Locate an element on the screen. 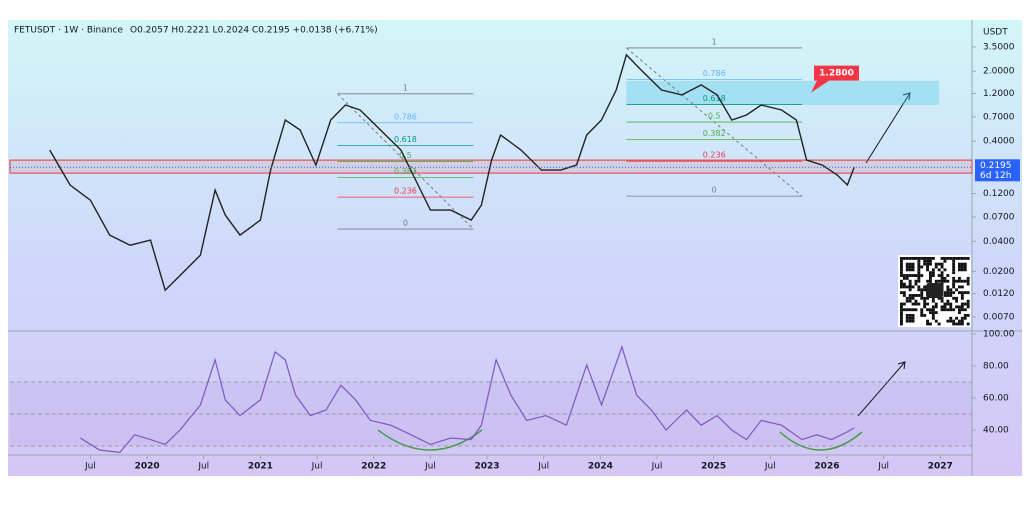 The height and width of the screenshot is (519, 1024). y-tick-label: 80.00 is located at coordinates (996, 366).